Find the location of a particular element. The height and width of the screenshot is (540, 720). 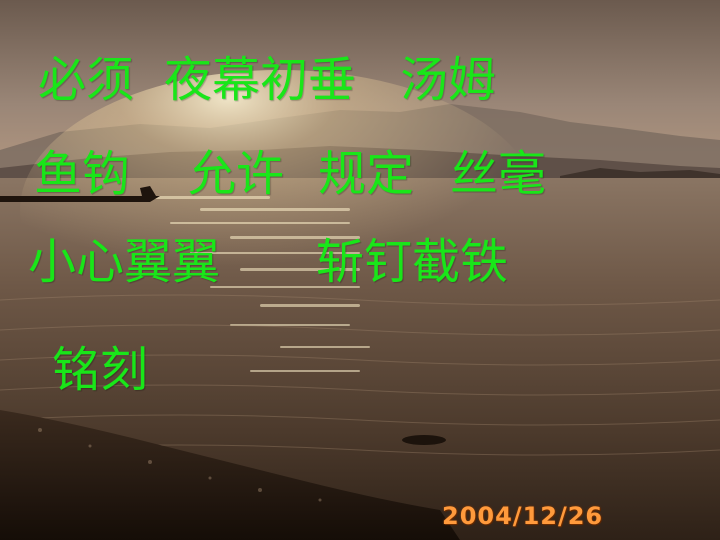

vocab-word: 小心翼翼 is located at coordinates (124, 262).